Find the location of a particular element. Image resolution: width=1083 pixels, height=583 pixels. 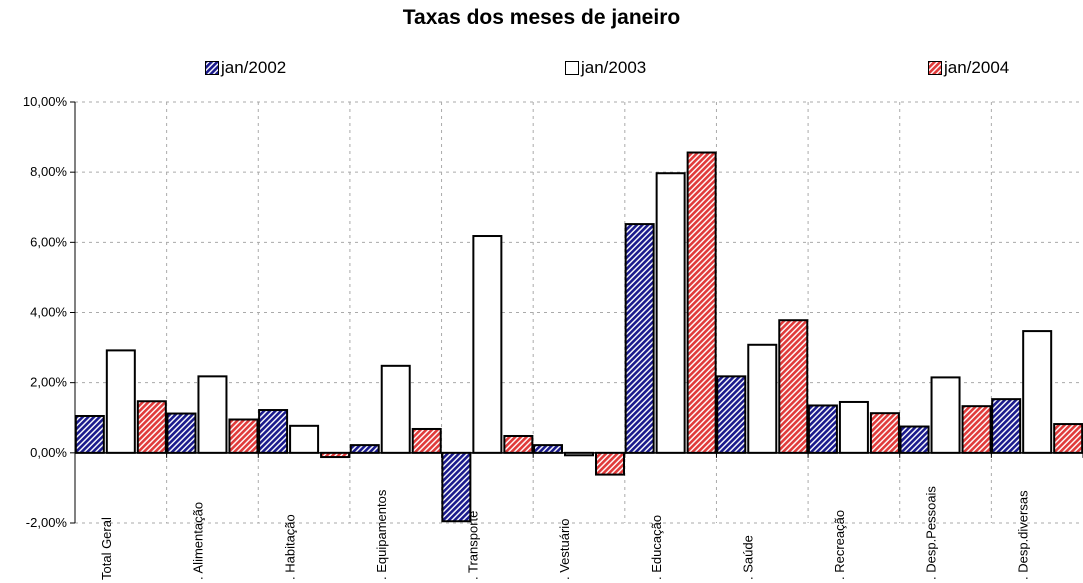

legend-label-jan-2002: jan/2002 is located at coordinates (254, 67).